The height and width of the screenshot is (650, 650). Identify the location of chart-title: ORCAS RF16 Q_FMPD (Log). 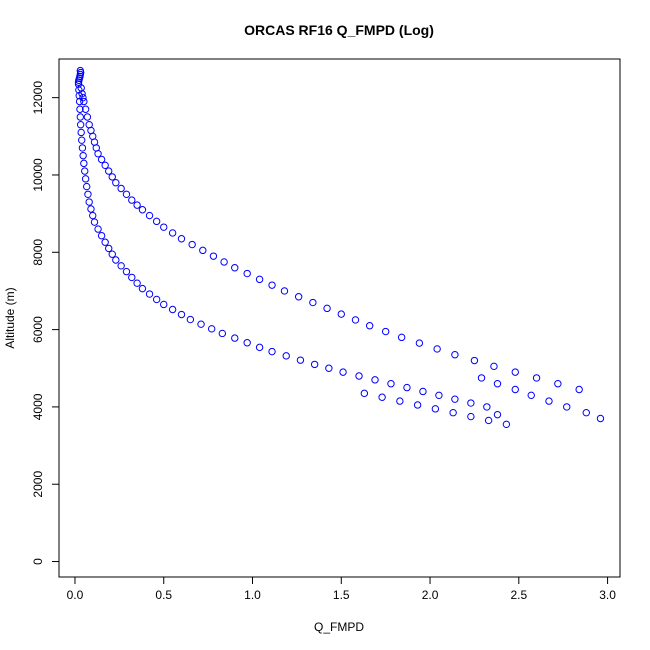
(339, 30).